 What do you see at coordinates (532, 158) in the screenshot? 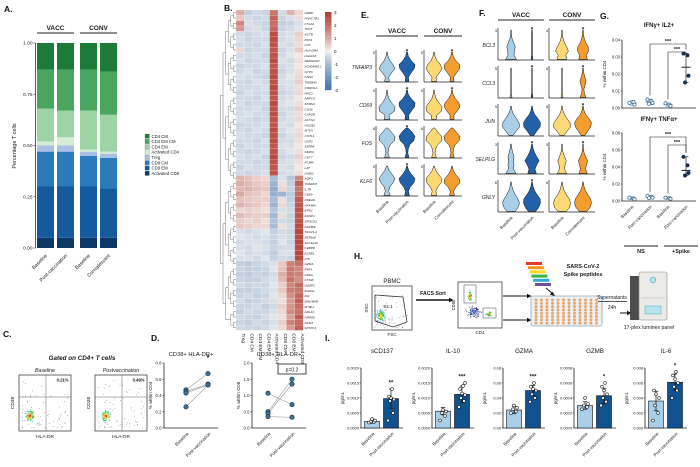
I see `violin` at bounding box center [532, 158].